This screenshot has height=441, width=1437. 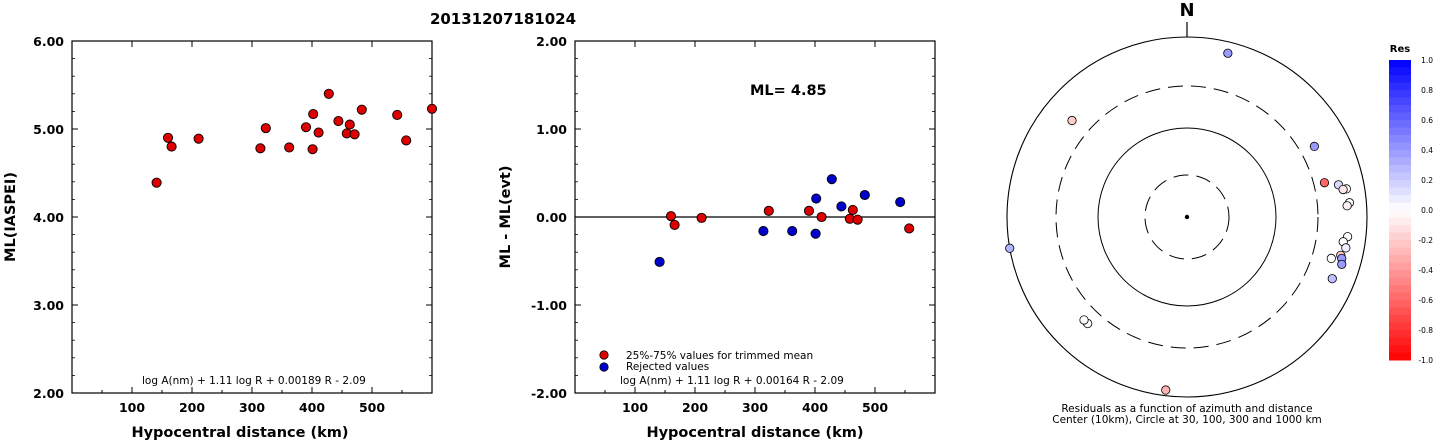 What do you see at coordinates (719, 356) in the screenshot?
I see `legend-label-trimmed: 25%-75% values for trimmed mean` at bounding box center [719, 356].